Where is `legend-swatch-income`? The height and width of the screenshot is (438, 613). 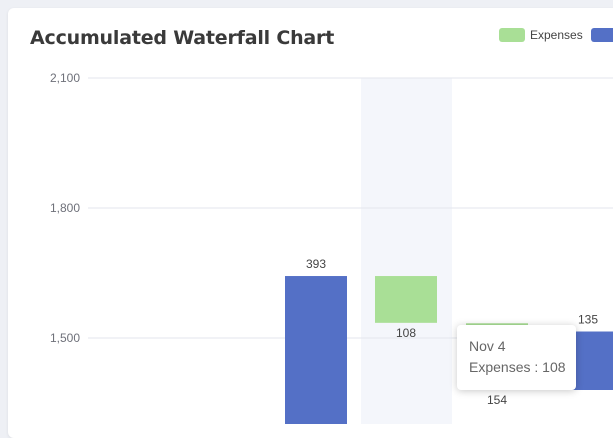 legend-swatch-income is located at coordinates (601, 35).